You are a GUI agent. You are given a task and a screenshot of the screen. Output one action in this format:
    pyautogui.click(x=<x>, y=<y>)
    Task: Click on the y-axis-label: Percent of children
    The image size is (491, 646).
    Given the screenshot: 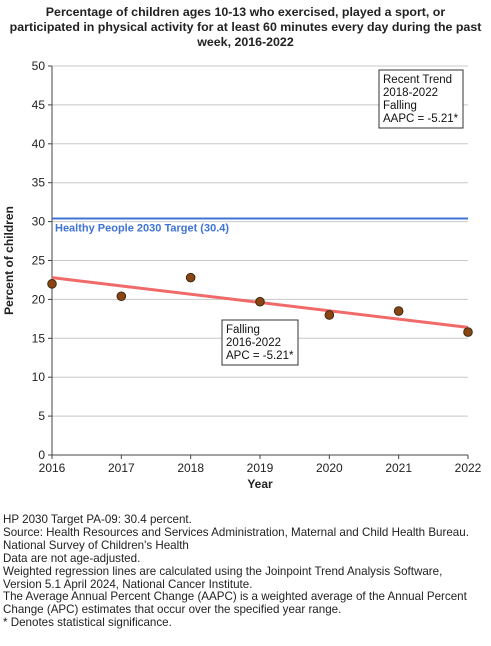 What is the action you would take?
    pyautogui.click(x=9, y=260)
    